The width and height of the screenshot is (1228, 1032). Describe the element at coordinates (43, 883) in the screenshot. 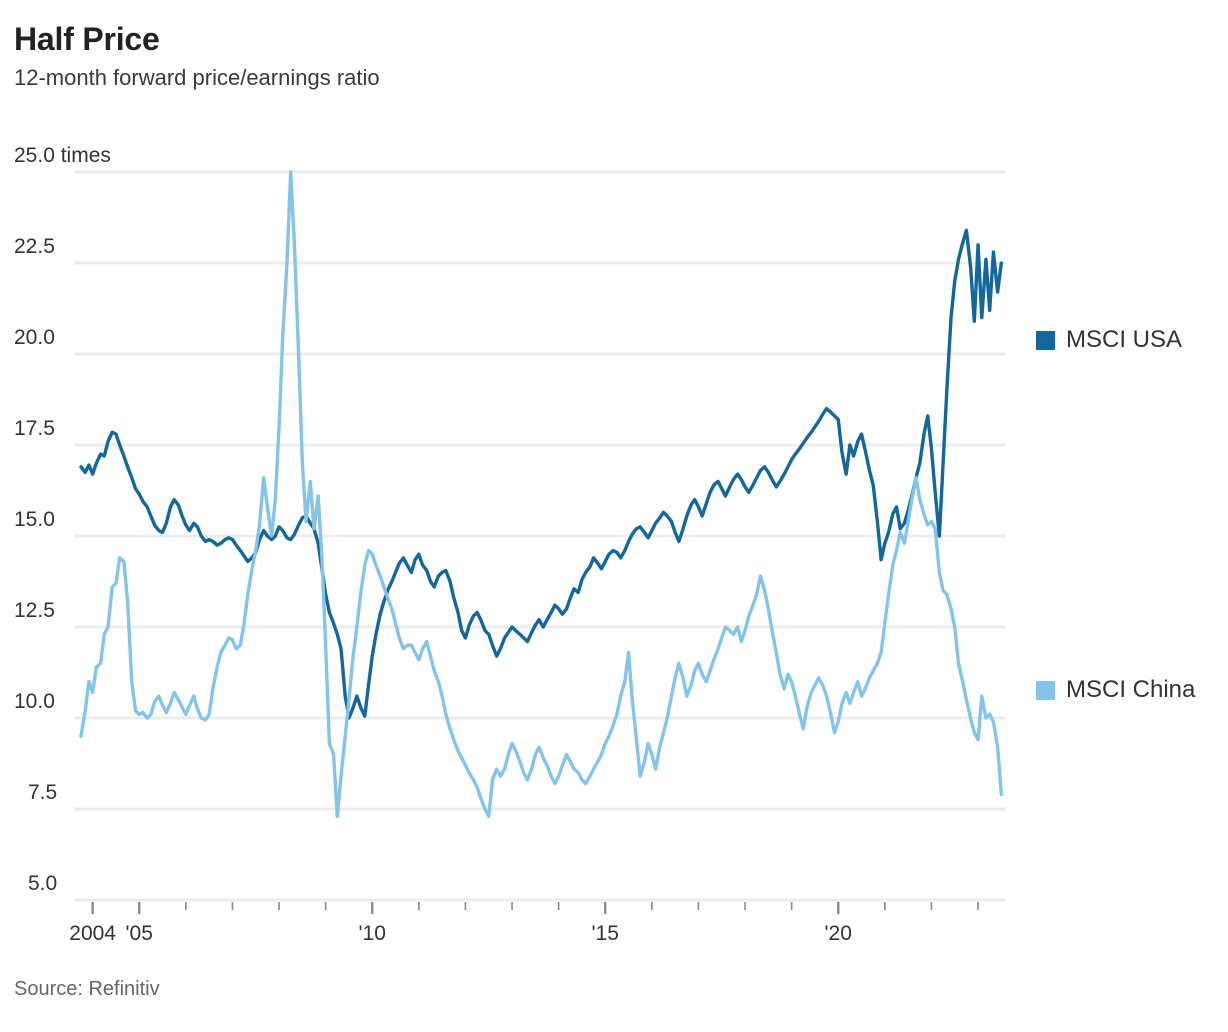

I see `y-axis-label: 5.0` at that location.